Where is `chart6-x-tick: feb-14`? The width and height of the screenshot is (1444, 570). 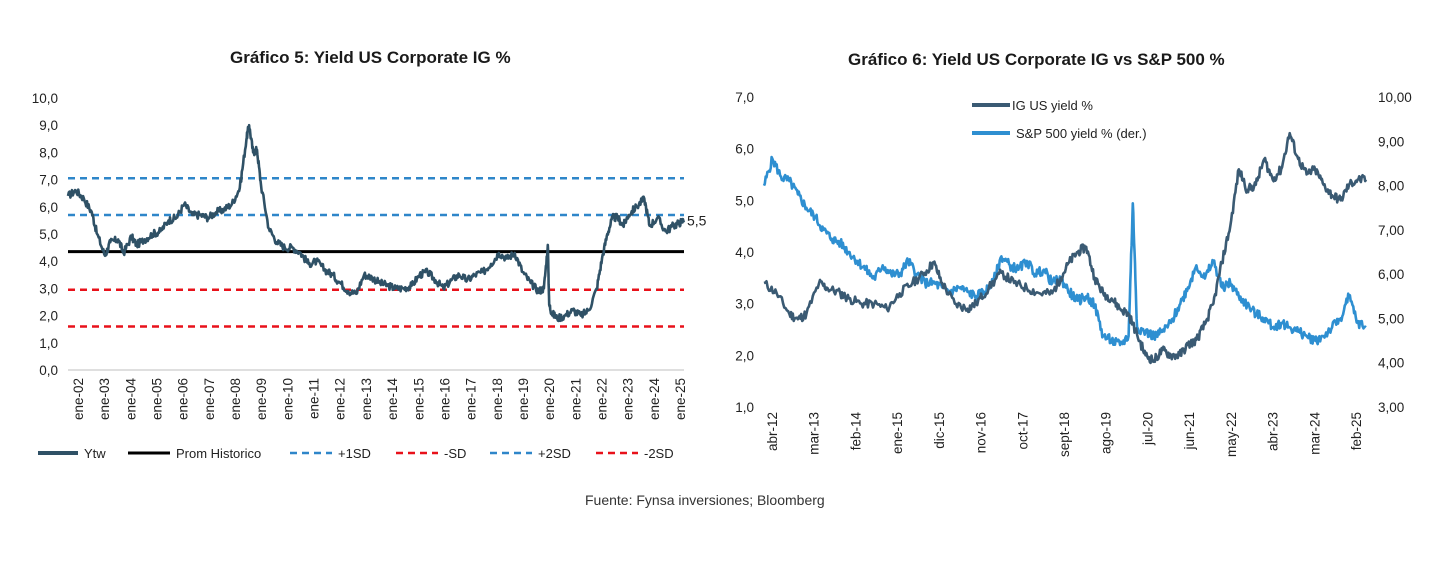
chart6-x-tick: feb-14 is located at coordinates (855, 431).